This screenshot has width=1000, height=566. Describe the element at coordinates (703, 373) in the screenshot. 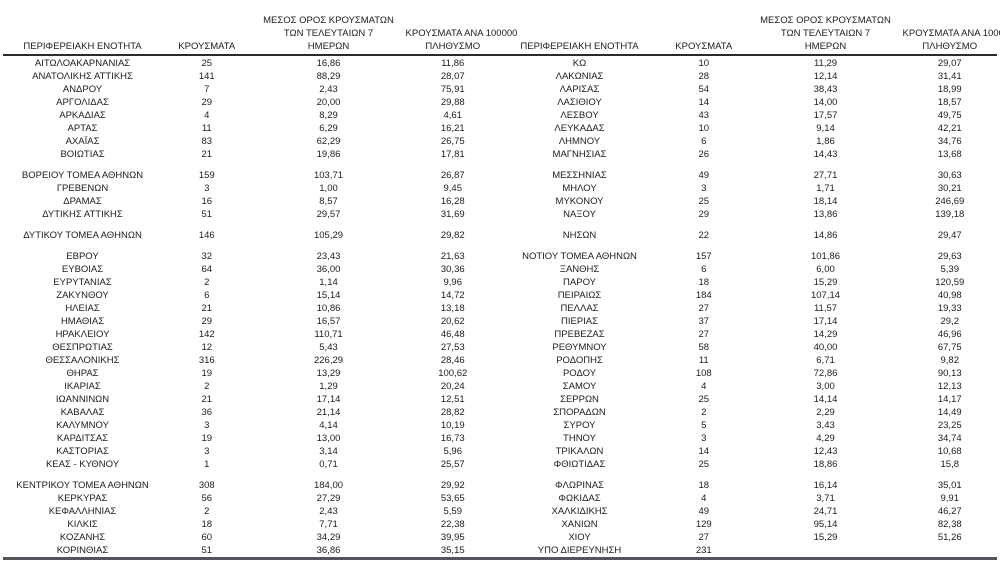

I see `cases-cell: 108` at that location.